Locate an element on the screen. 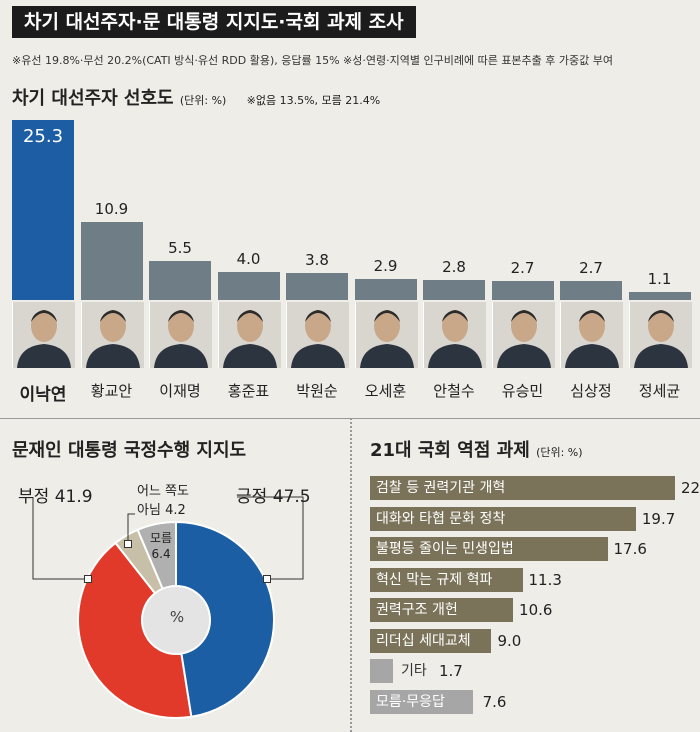 The image size is (700, 732). candidate-bar-value: 3.8 is located at coordinates (317, 259).